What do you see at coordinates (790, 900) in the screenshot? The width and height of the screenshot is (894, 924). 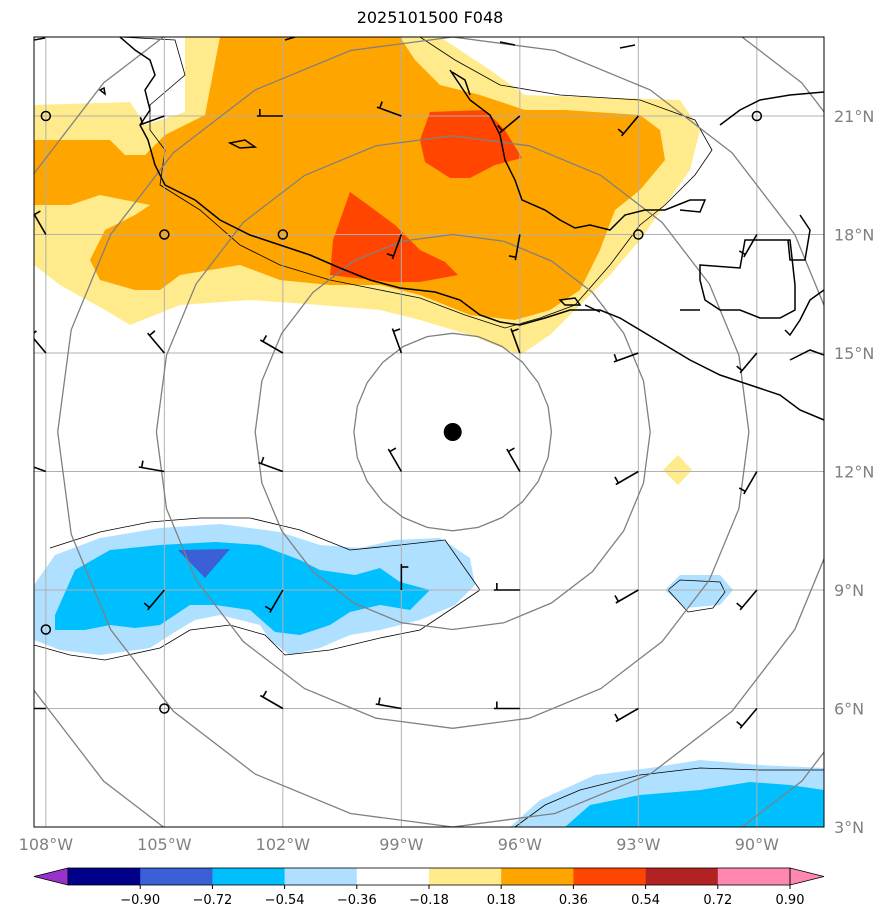 I see `colorbar-label: 0.90` at bounding box center [790, 900].